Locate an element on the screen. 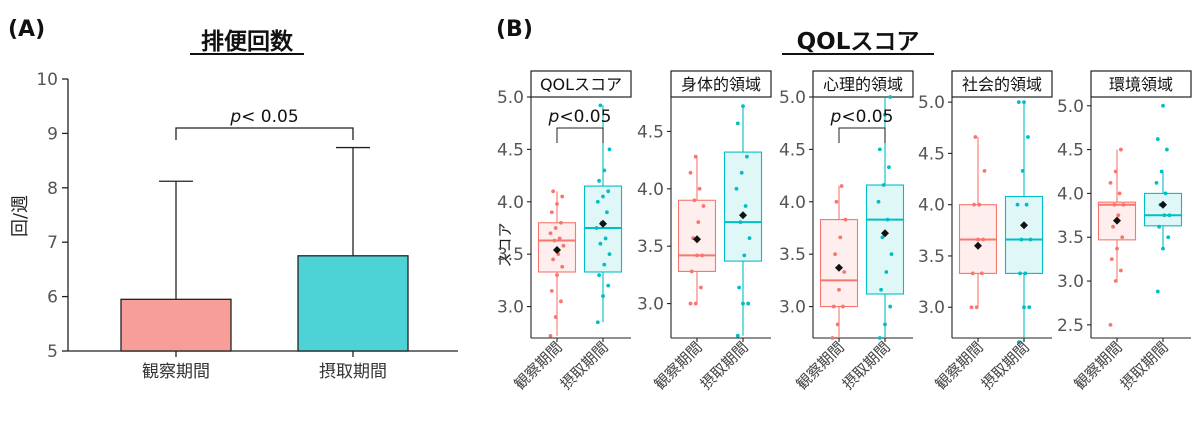 This screenshot has width=1200, height=433. panel-a-y-axis-label: 回/週 is located at coordinates (20, 216).